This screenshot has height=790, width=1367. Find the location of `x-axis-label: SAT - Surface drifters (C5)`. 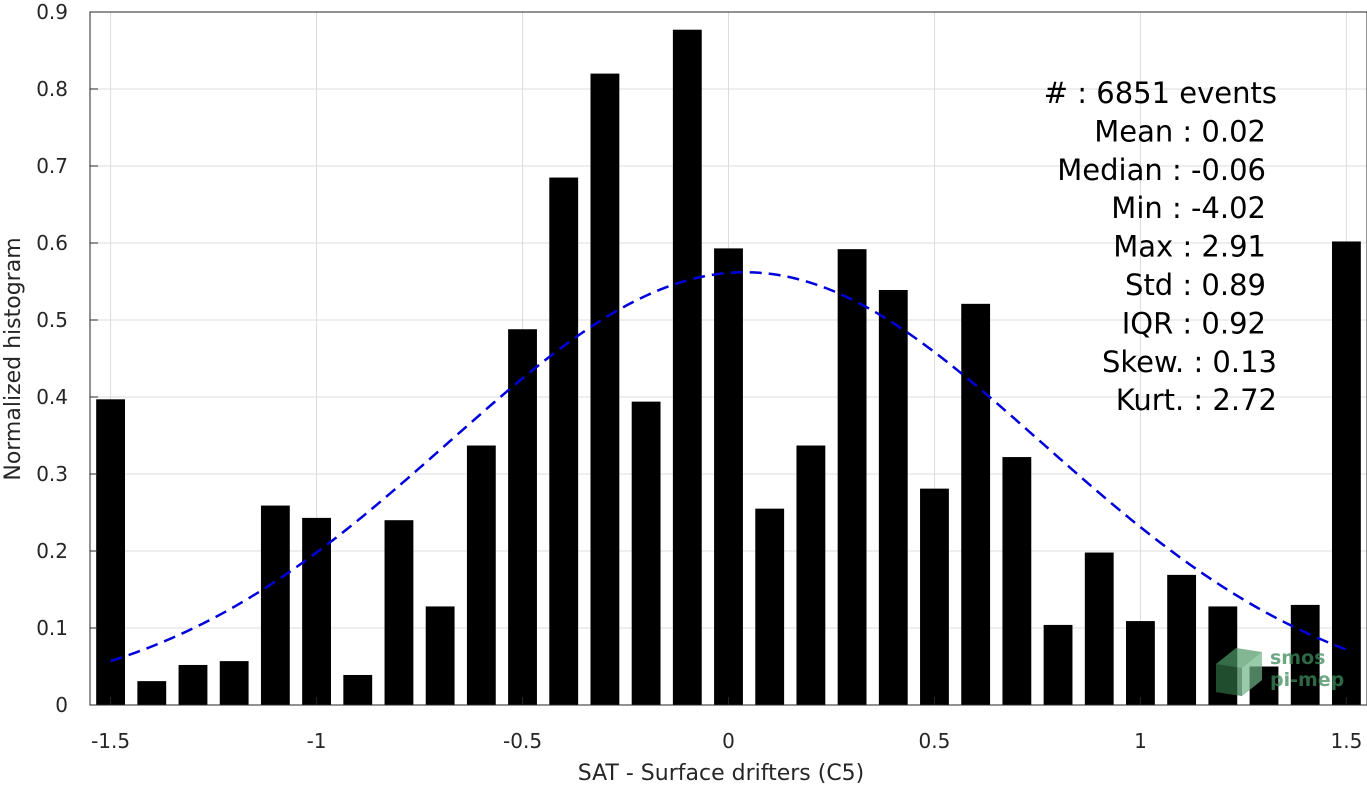

x-axis-label: SAT - Surface drifters (C5) is located at coordinates (721, 773).